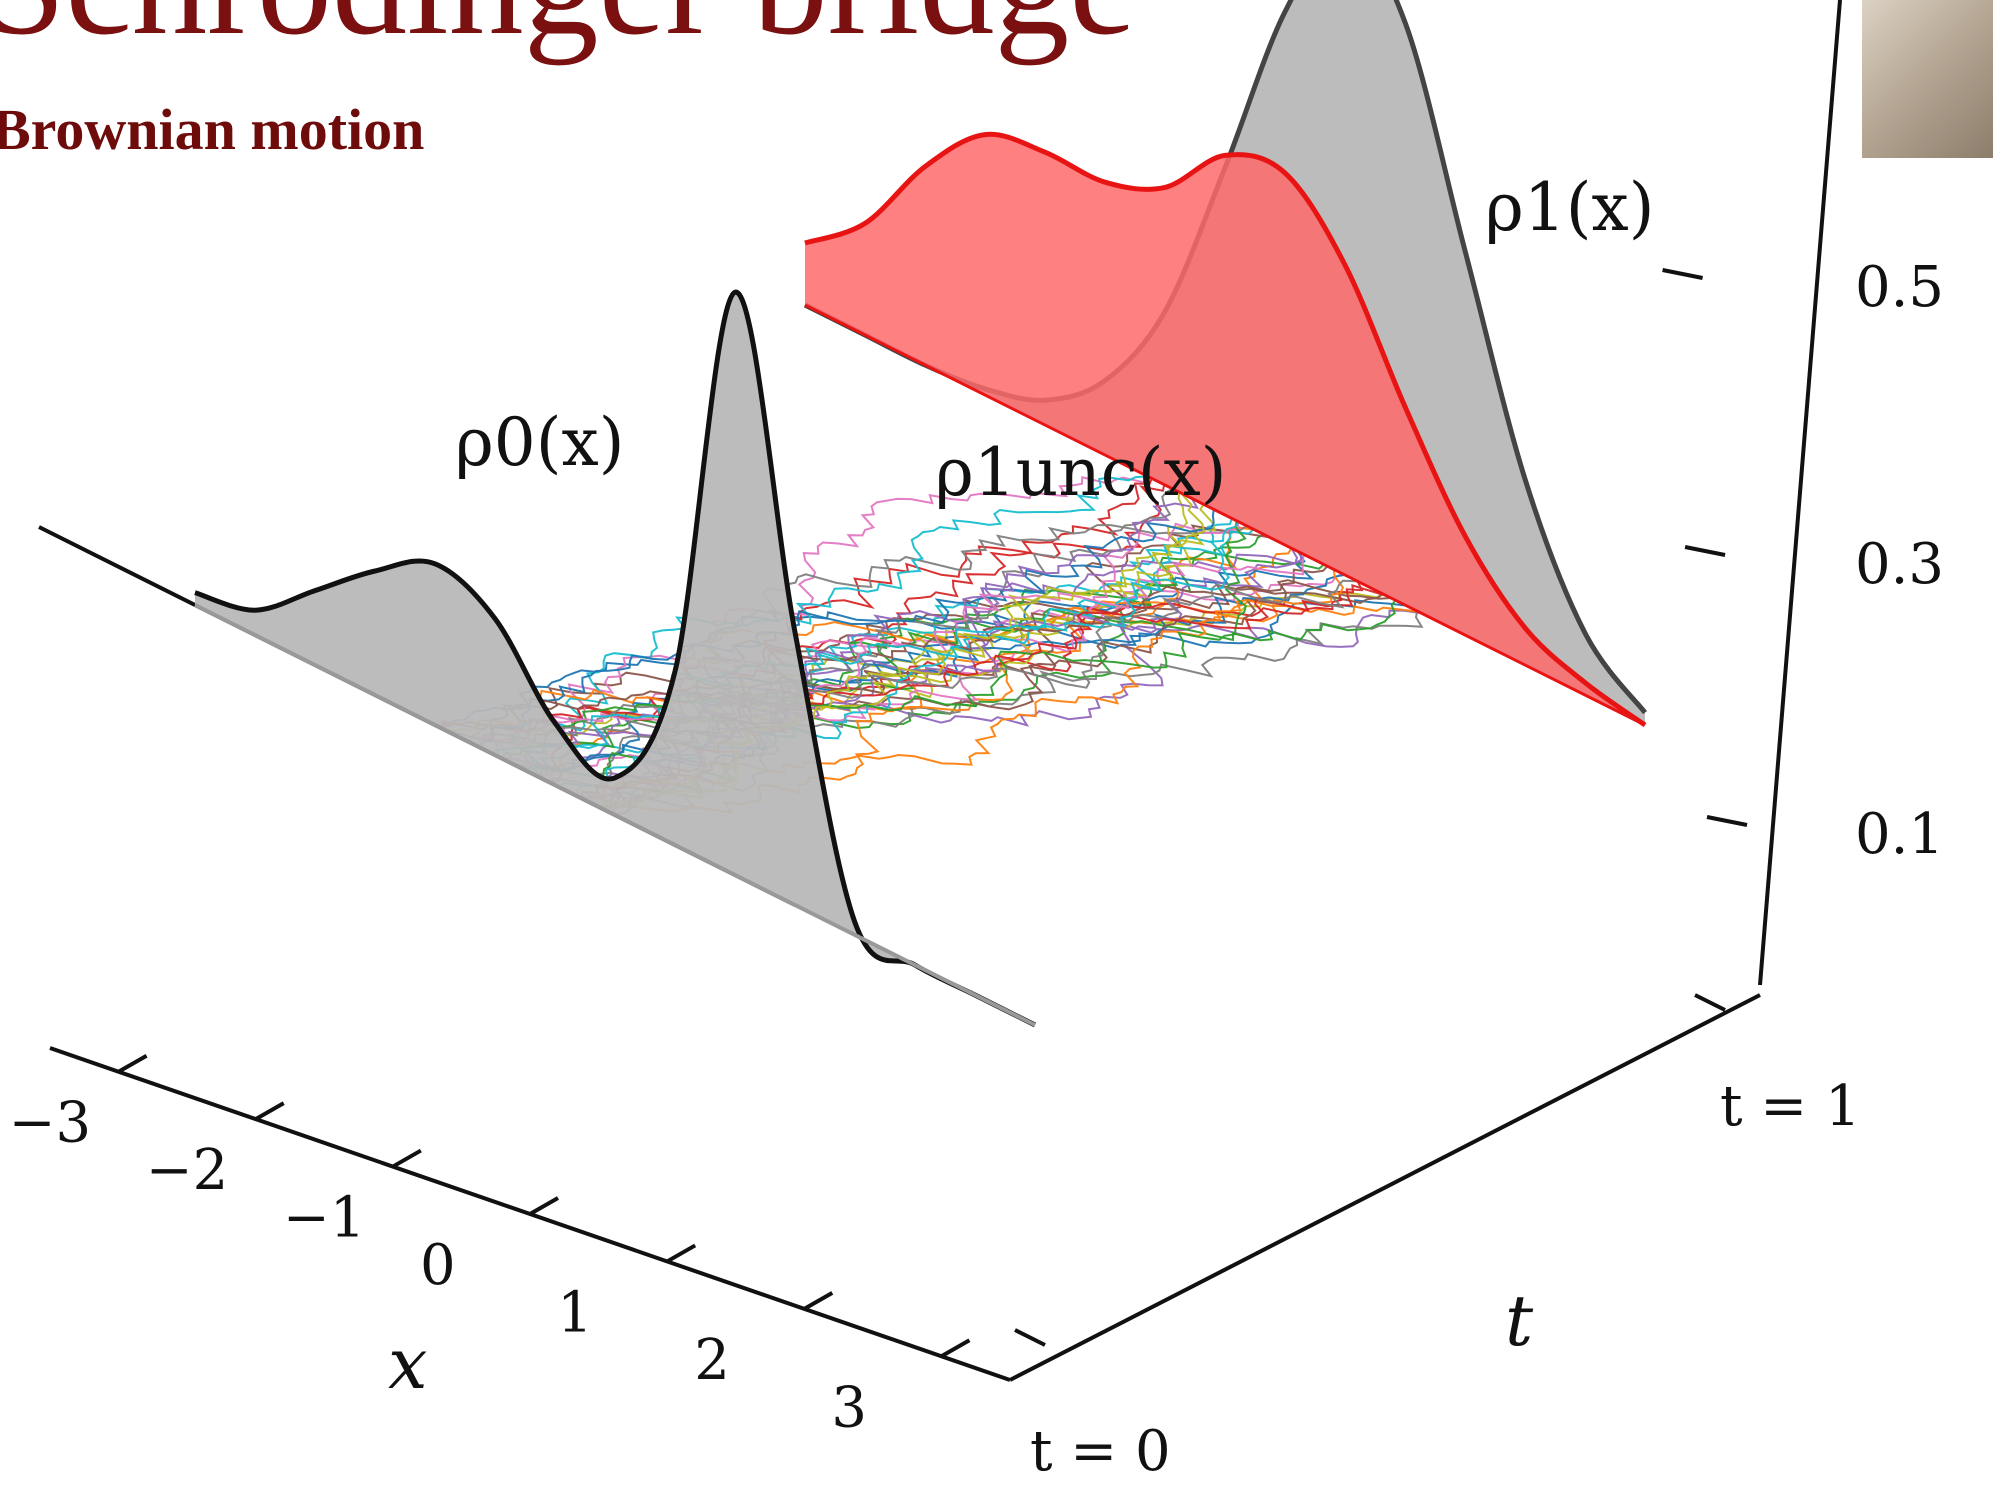 The image size is (1993, 1488). What do you see at coordinates (540, 442) in the screenshot?
I see `rho0-annotation: ρ0(x)` at bounding box center [540, 442].